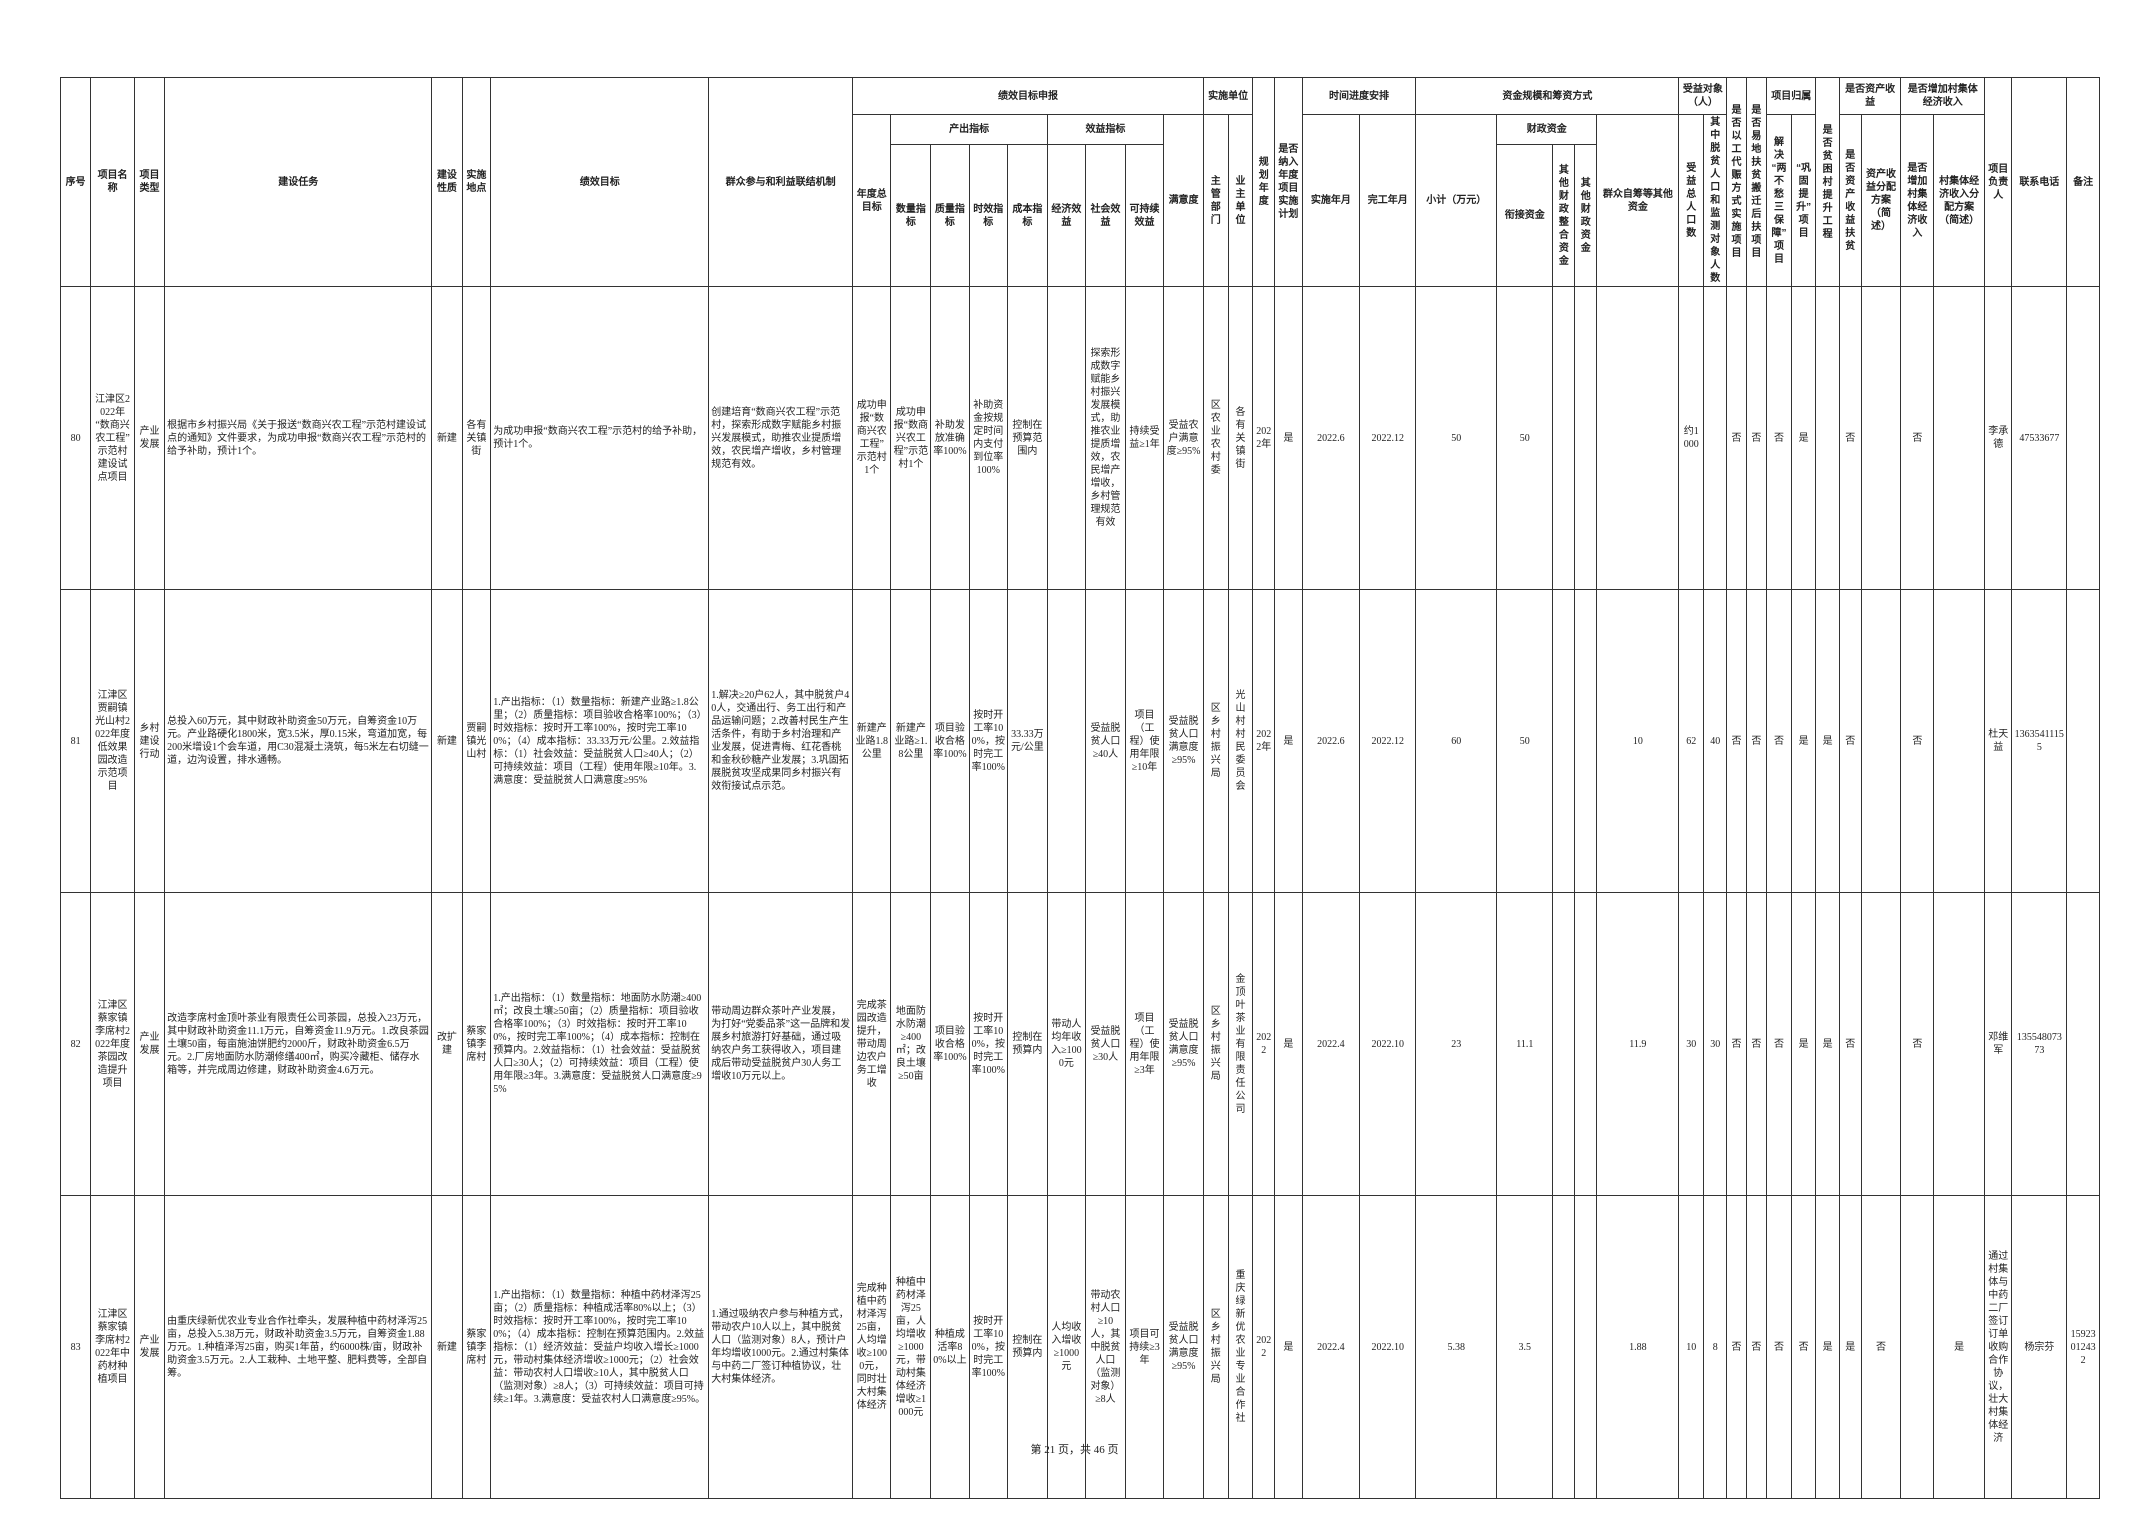 This screenshot has height=1520, width=2149. What do you see at coordinates (872, 200) in the screenshot?
I see `header-cell: 年度总目标` at bounding box center [872, 200].